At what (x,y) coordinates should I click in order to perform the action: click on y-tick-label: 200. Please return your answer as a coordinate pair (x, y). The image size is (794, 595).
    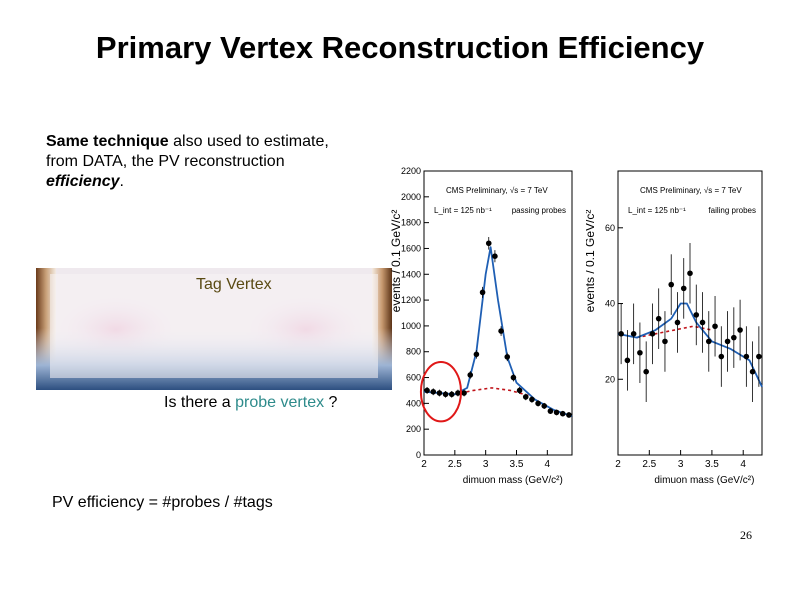
    Looking at the image, I should click on (413, 429).